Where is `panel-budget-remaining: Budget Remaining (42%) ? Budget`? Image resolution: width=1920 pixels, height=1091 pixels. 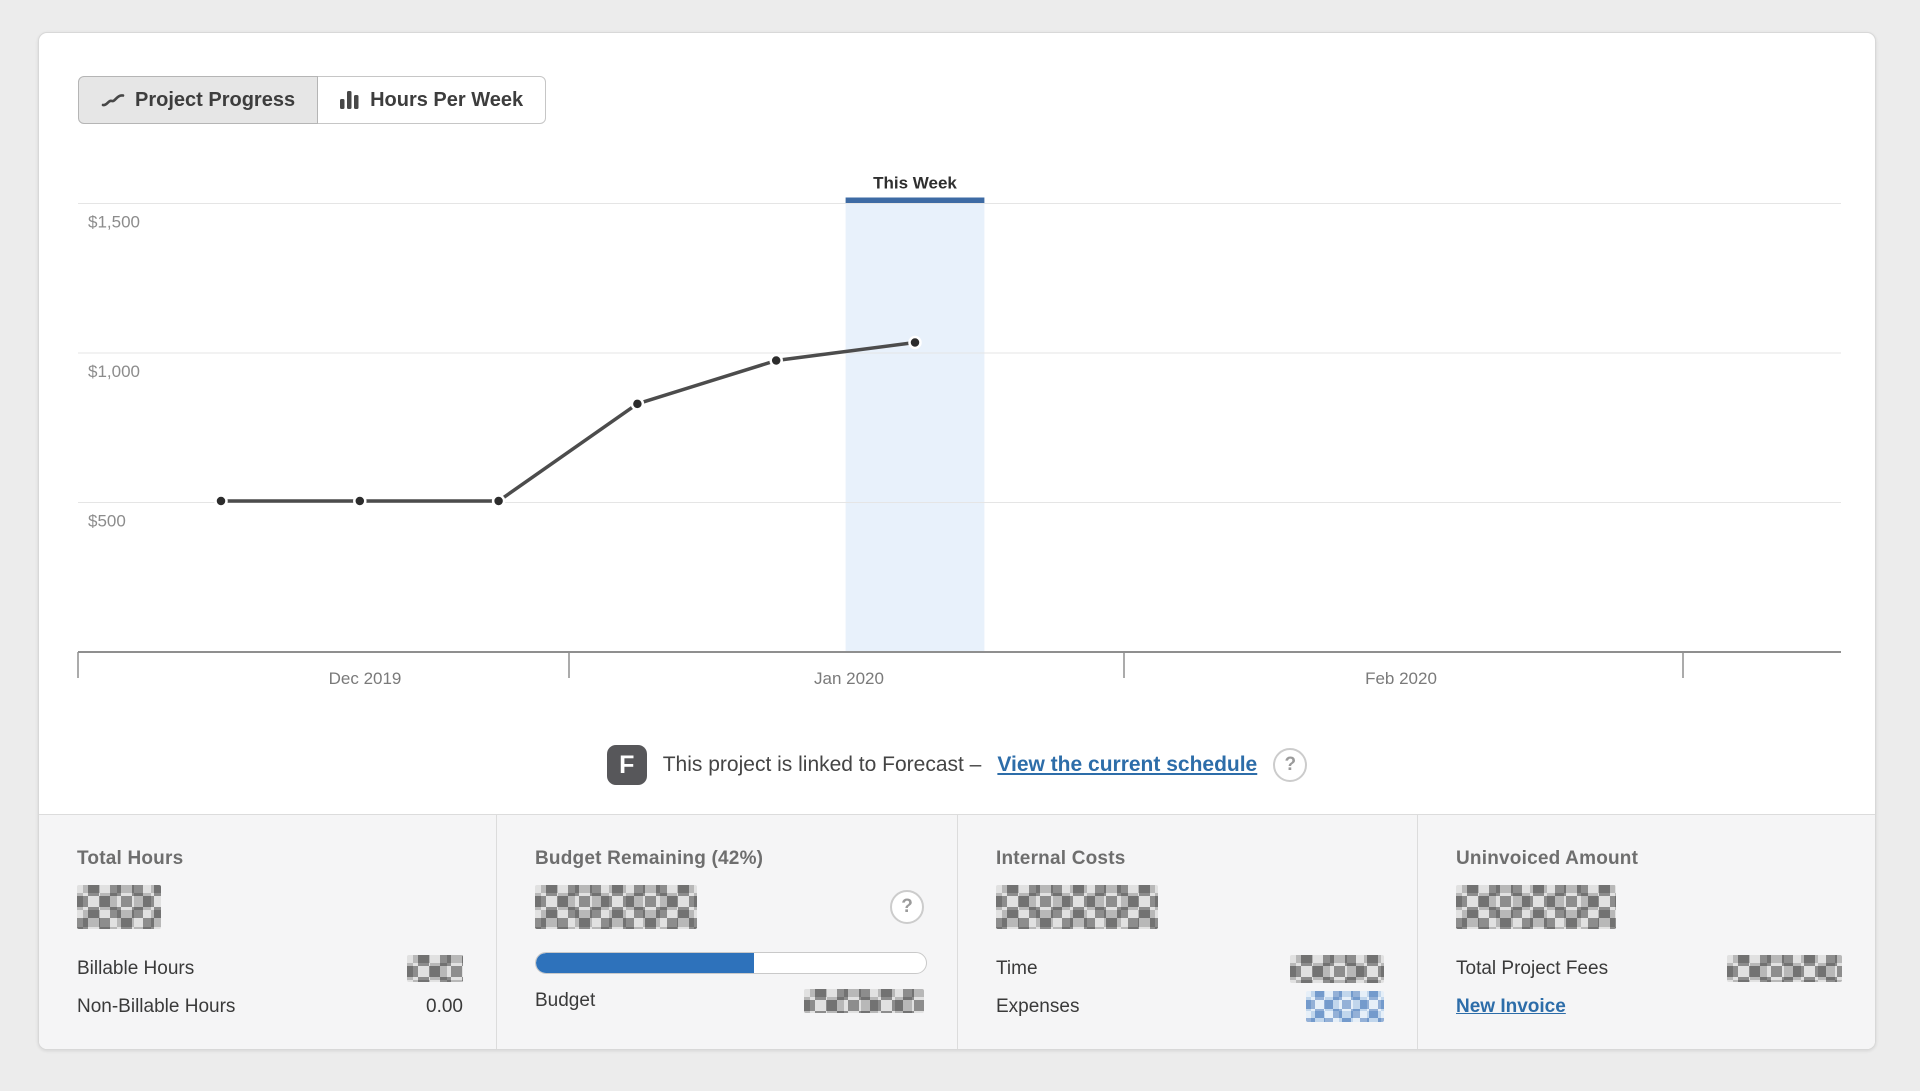 panel-budget-remaining: Budget Remaining (42%) ? Budget is located at coordinates (727, 932).